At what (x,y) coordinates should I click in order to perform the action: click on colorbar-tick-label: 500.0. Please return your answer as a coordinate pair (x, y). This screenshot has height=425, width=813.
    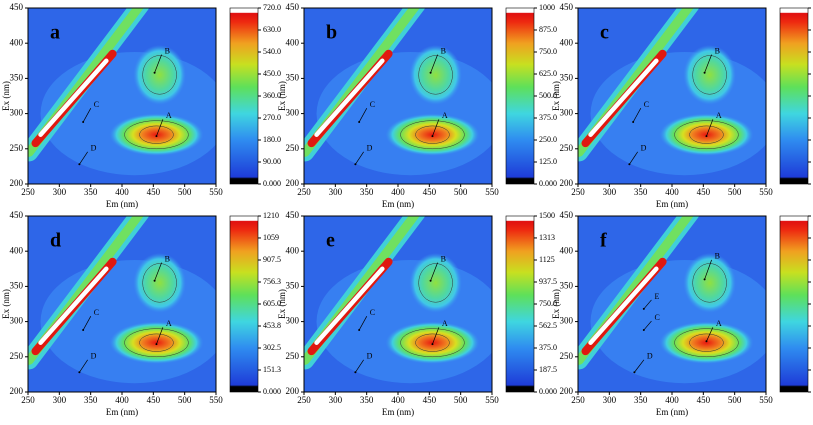
    Looking at the image, I should click on (548, 95).